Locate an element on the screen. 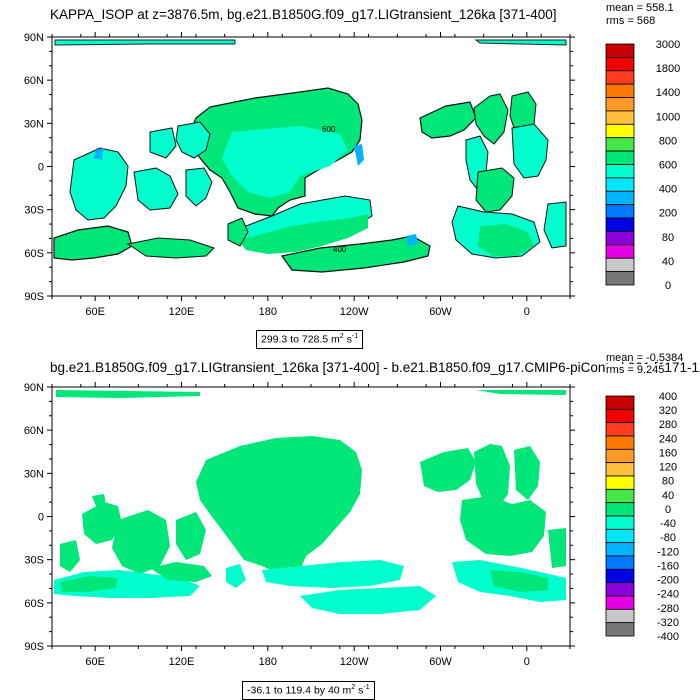 This screenshot has width=700, height=700. bottom-pacific-cyan is located at coordinates (333, 574).